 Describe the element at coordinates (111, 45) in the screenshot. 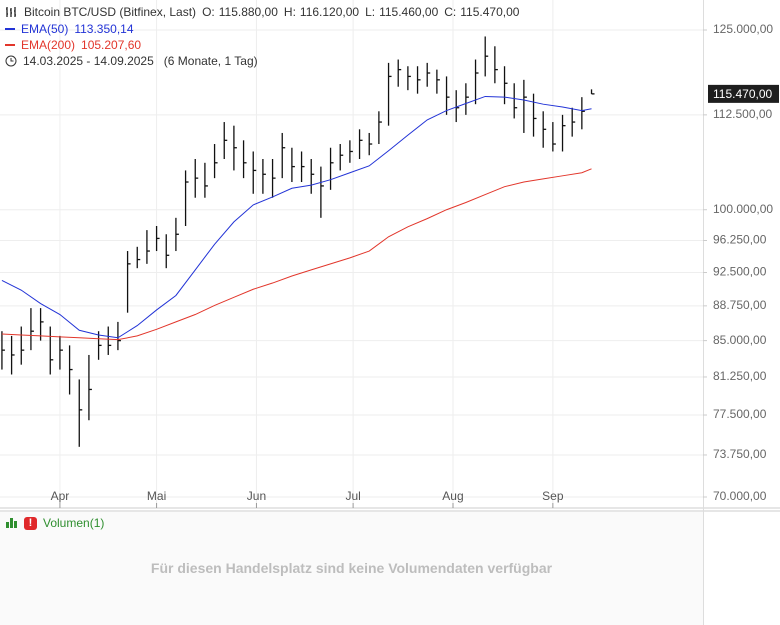

I see `legend-value: 105.207,60` at that location.